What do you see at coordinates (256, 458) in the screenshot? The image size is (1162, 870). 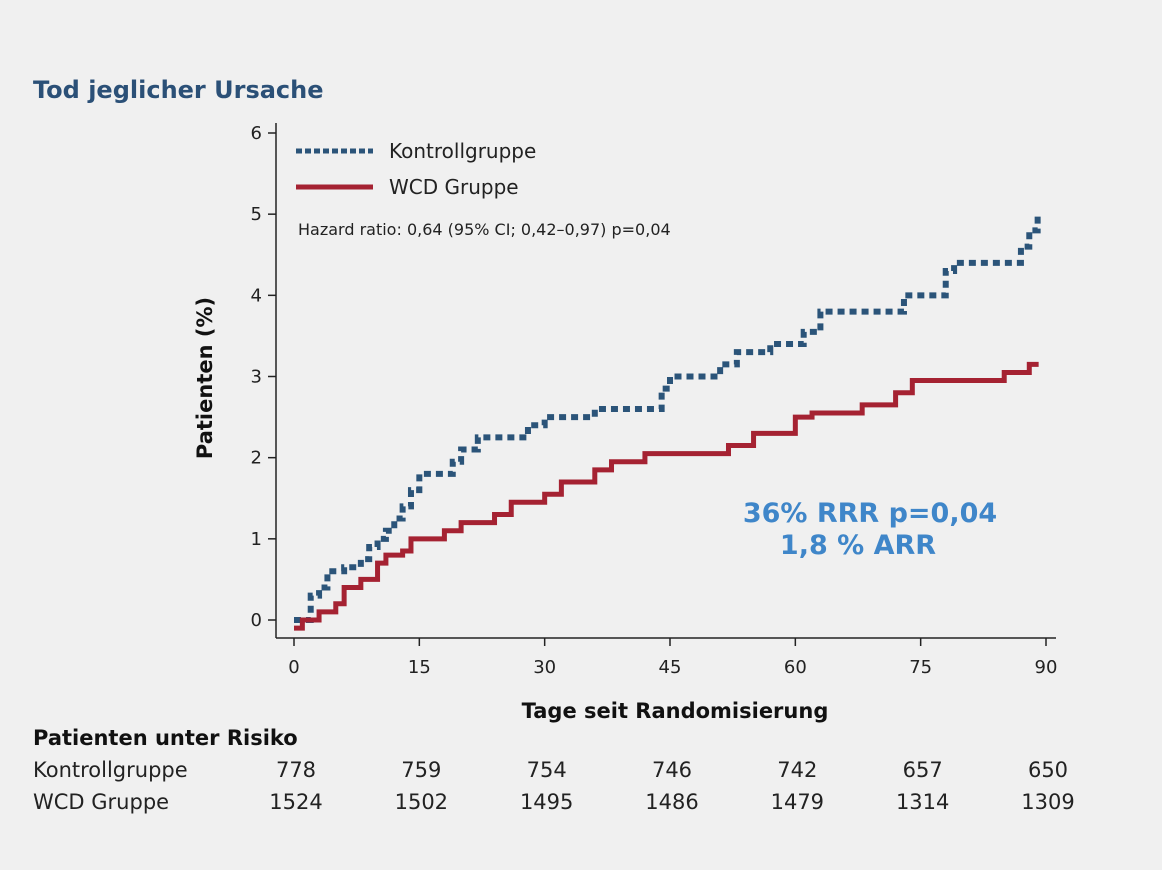 I see `y-tick-label: 2` at bounding box center [256, 458].